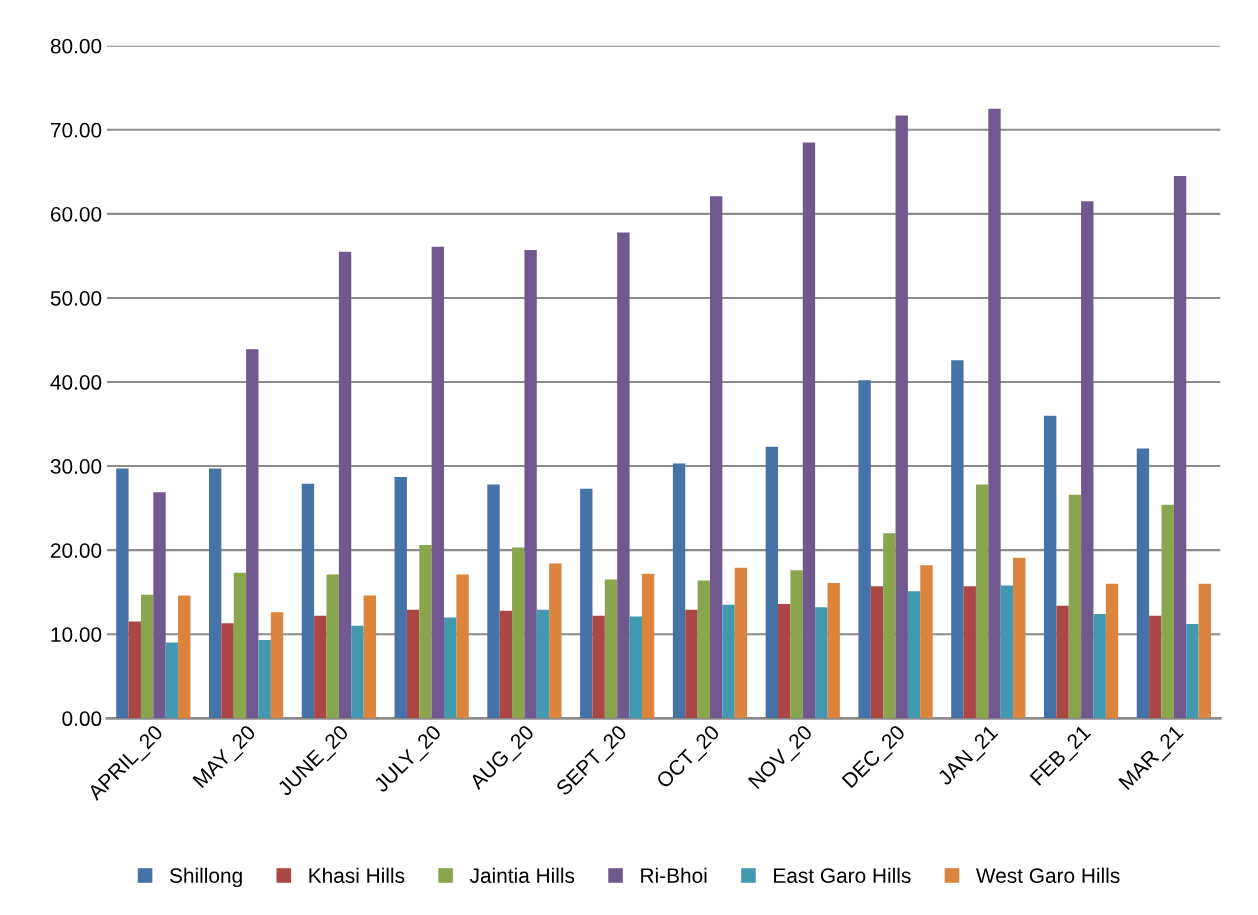  What do you see at coordinates (76, 130) in the screenshot?
I see `y-tick-label: 70.00` at bounding box center [76, 130].